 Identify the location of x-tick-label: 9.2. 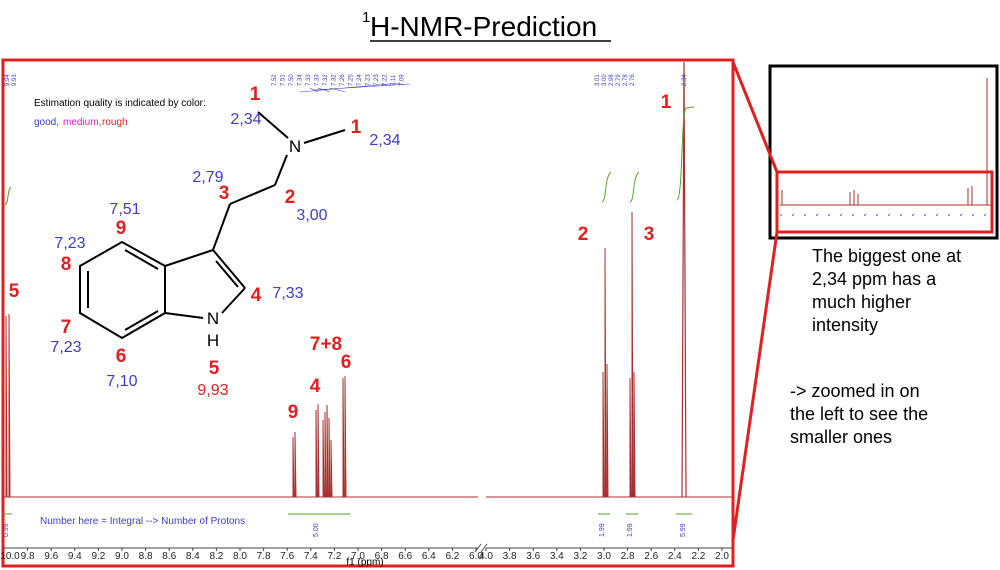
(98, 556).